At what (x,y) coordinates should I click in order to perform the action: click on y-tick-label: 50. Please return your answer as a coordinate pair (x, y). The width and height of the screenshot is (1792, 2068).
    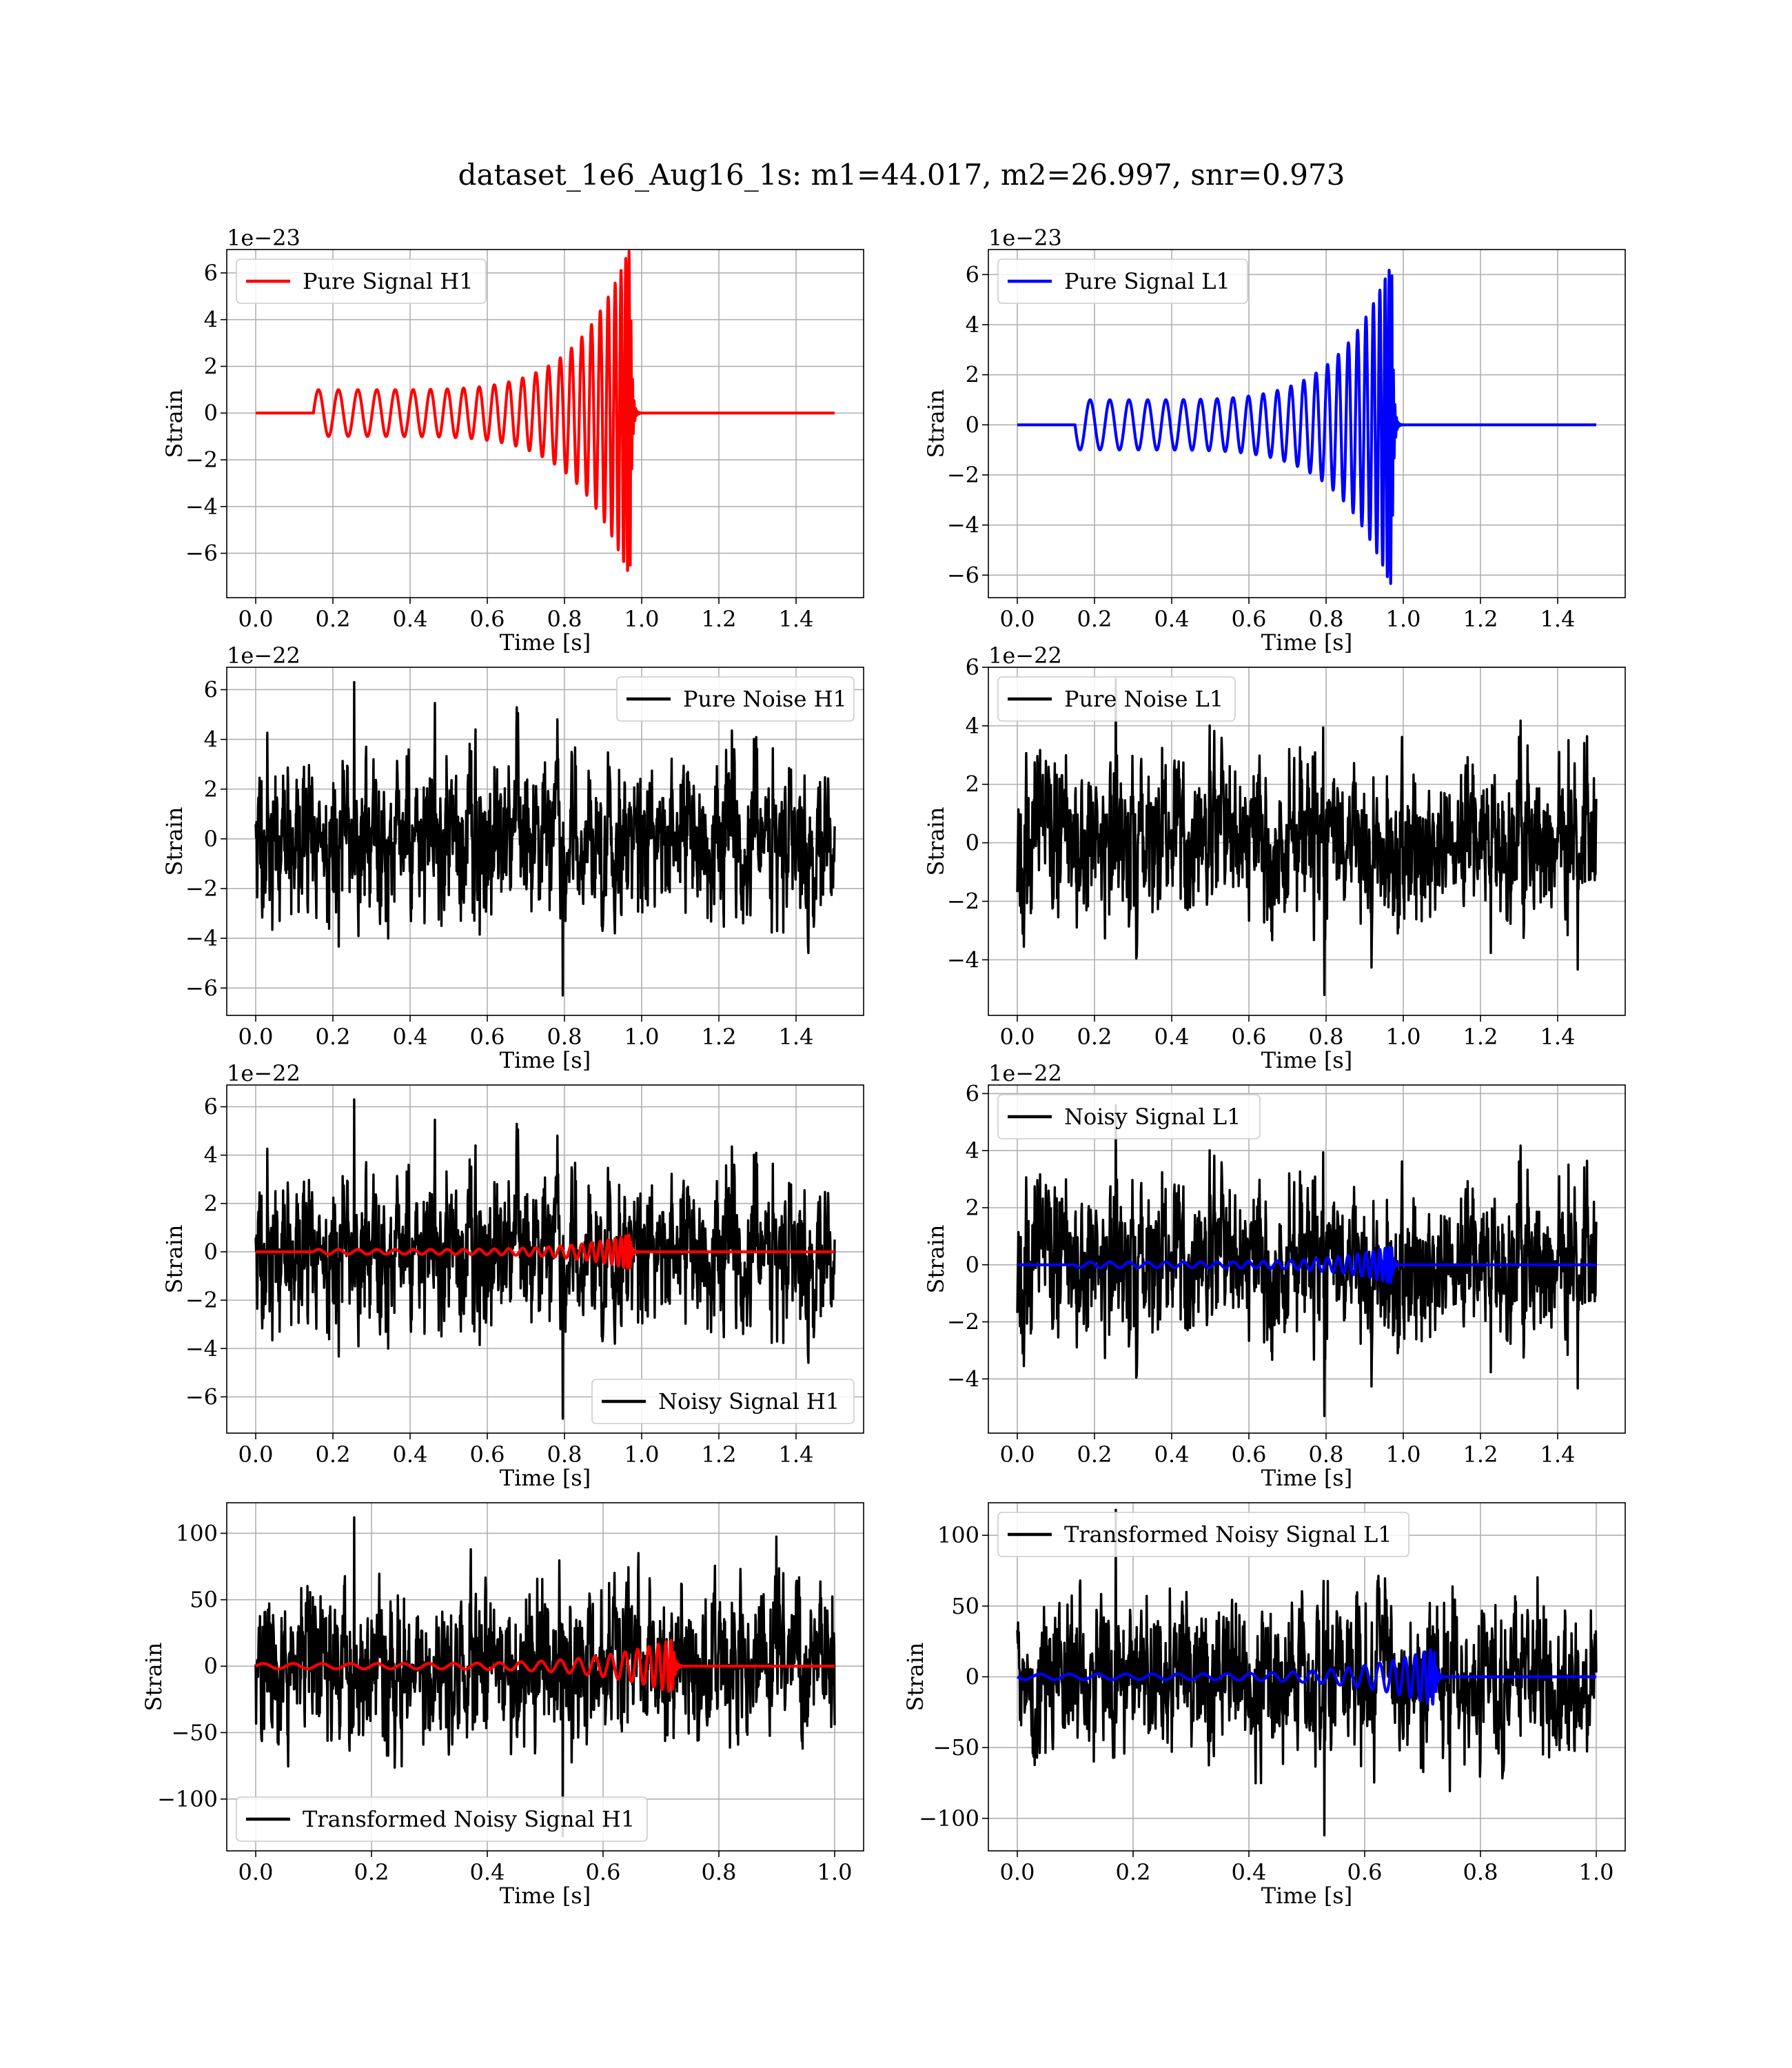
    Looking at the image, I should click on (204, 1600).